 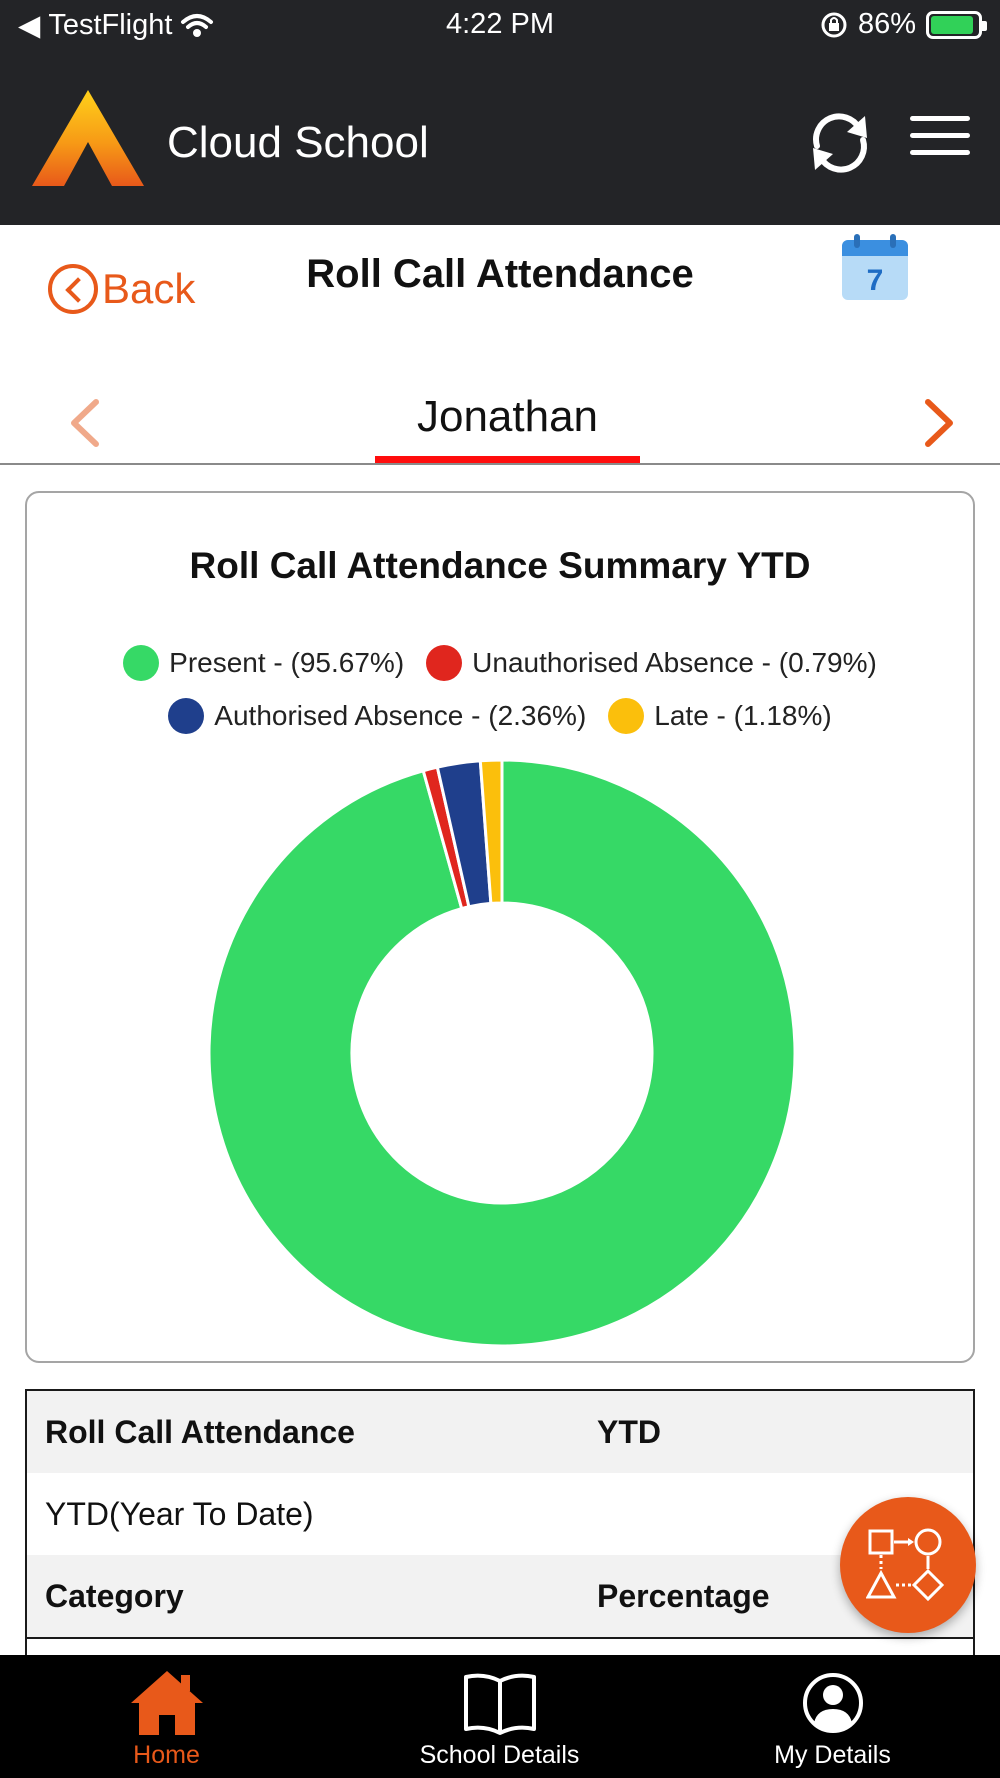 I want to click on battery-icon, so click(x=956, y=24).